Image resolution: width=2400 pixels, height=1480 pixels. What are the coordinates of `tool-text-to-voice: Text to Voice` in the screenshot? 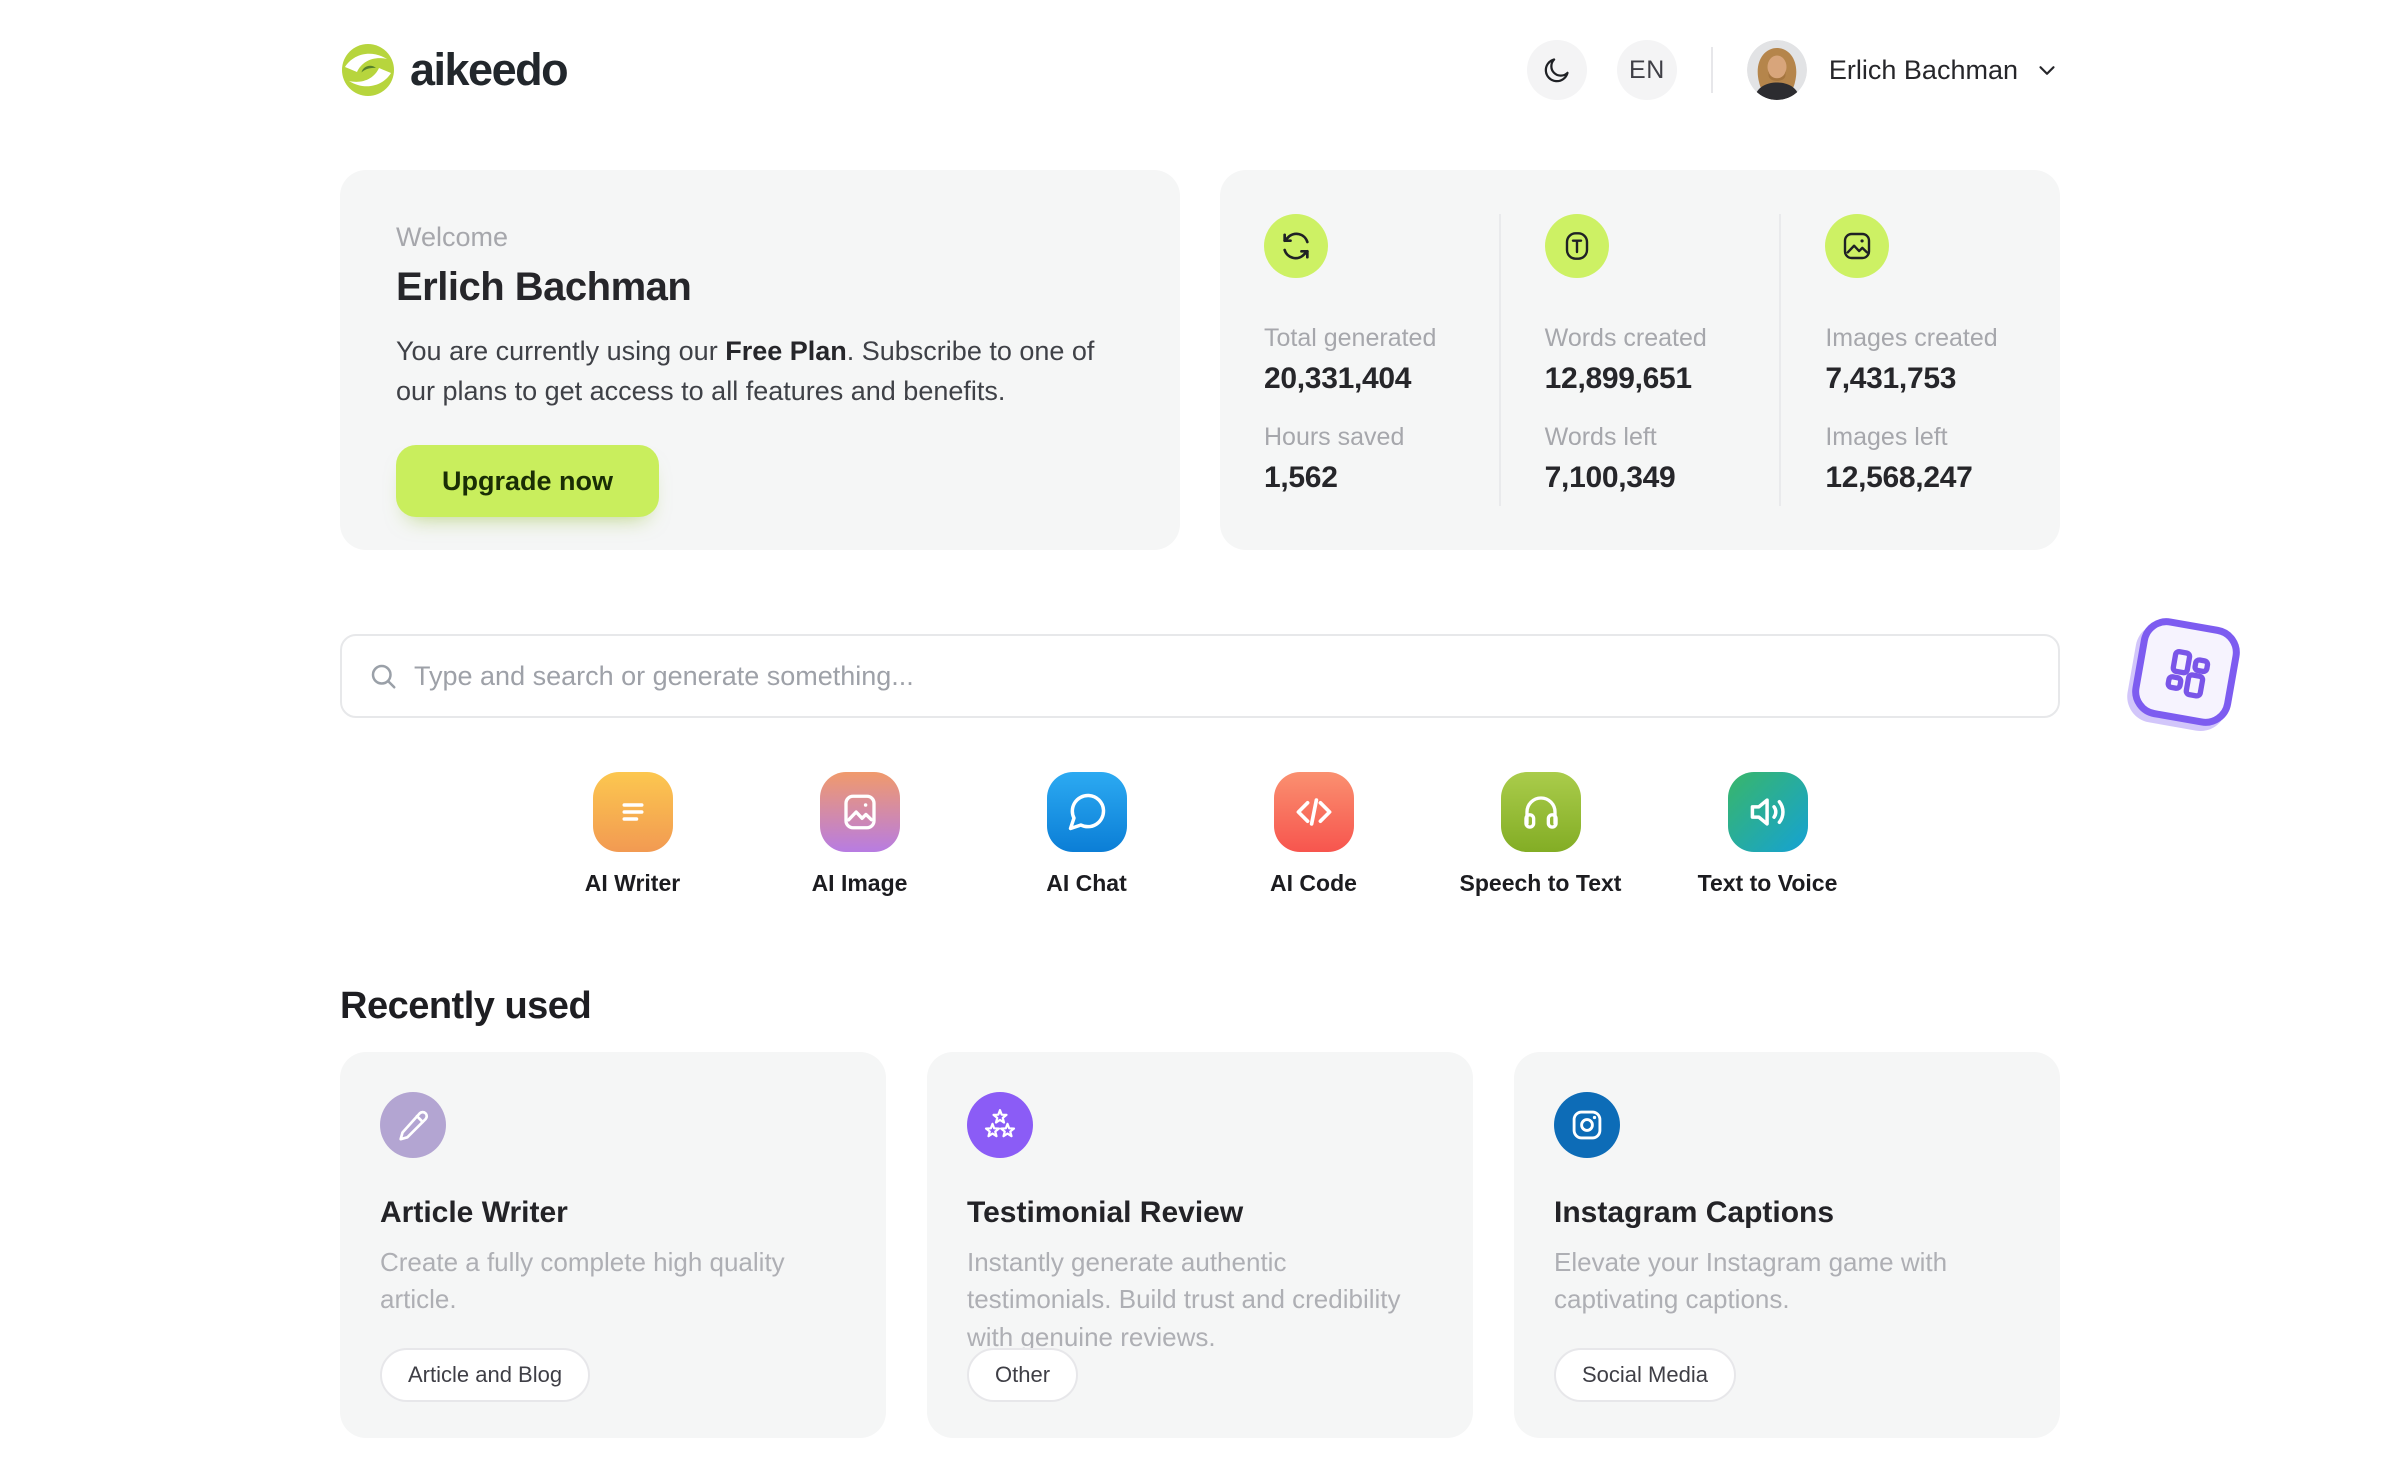 It's located at (1768, 834).